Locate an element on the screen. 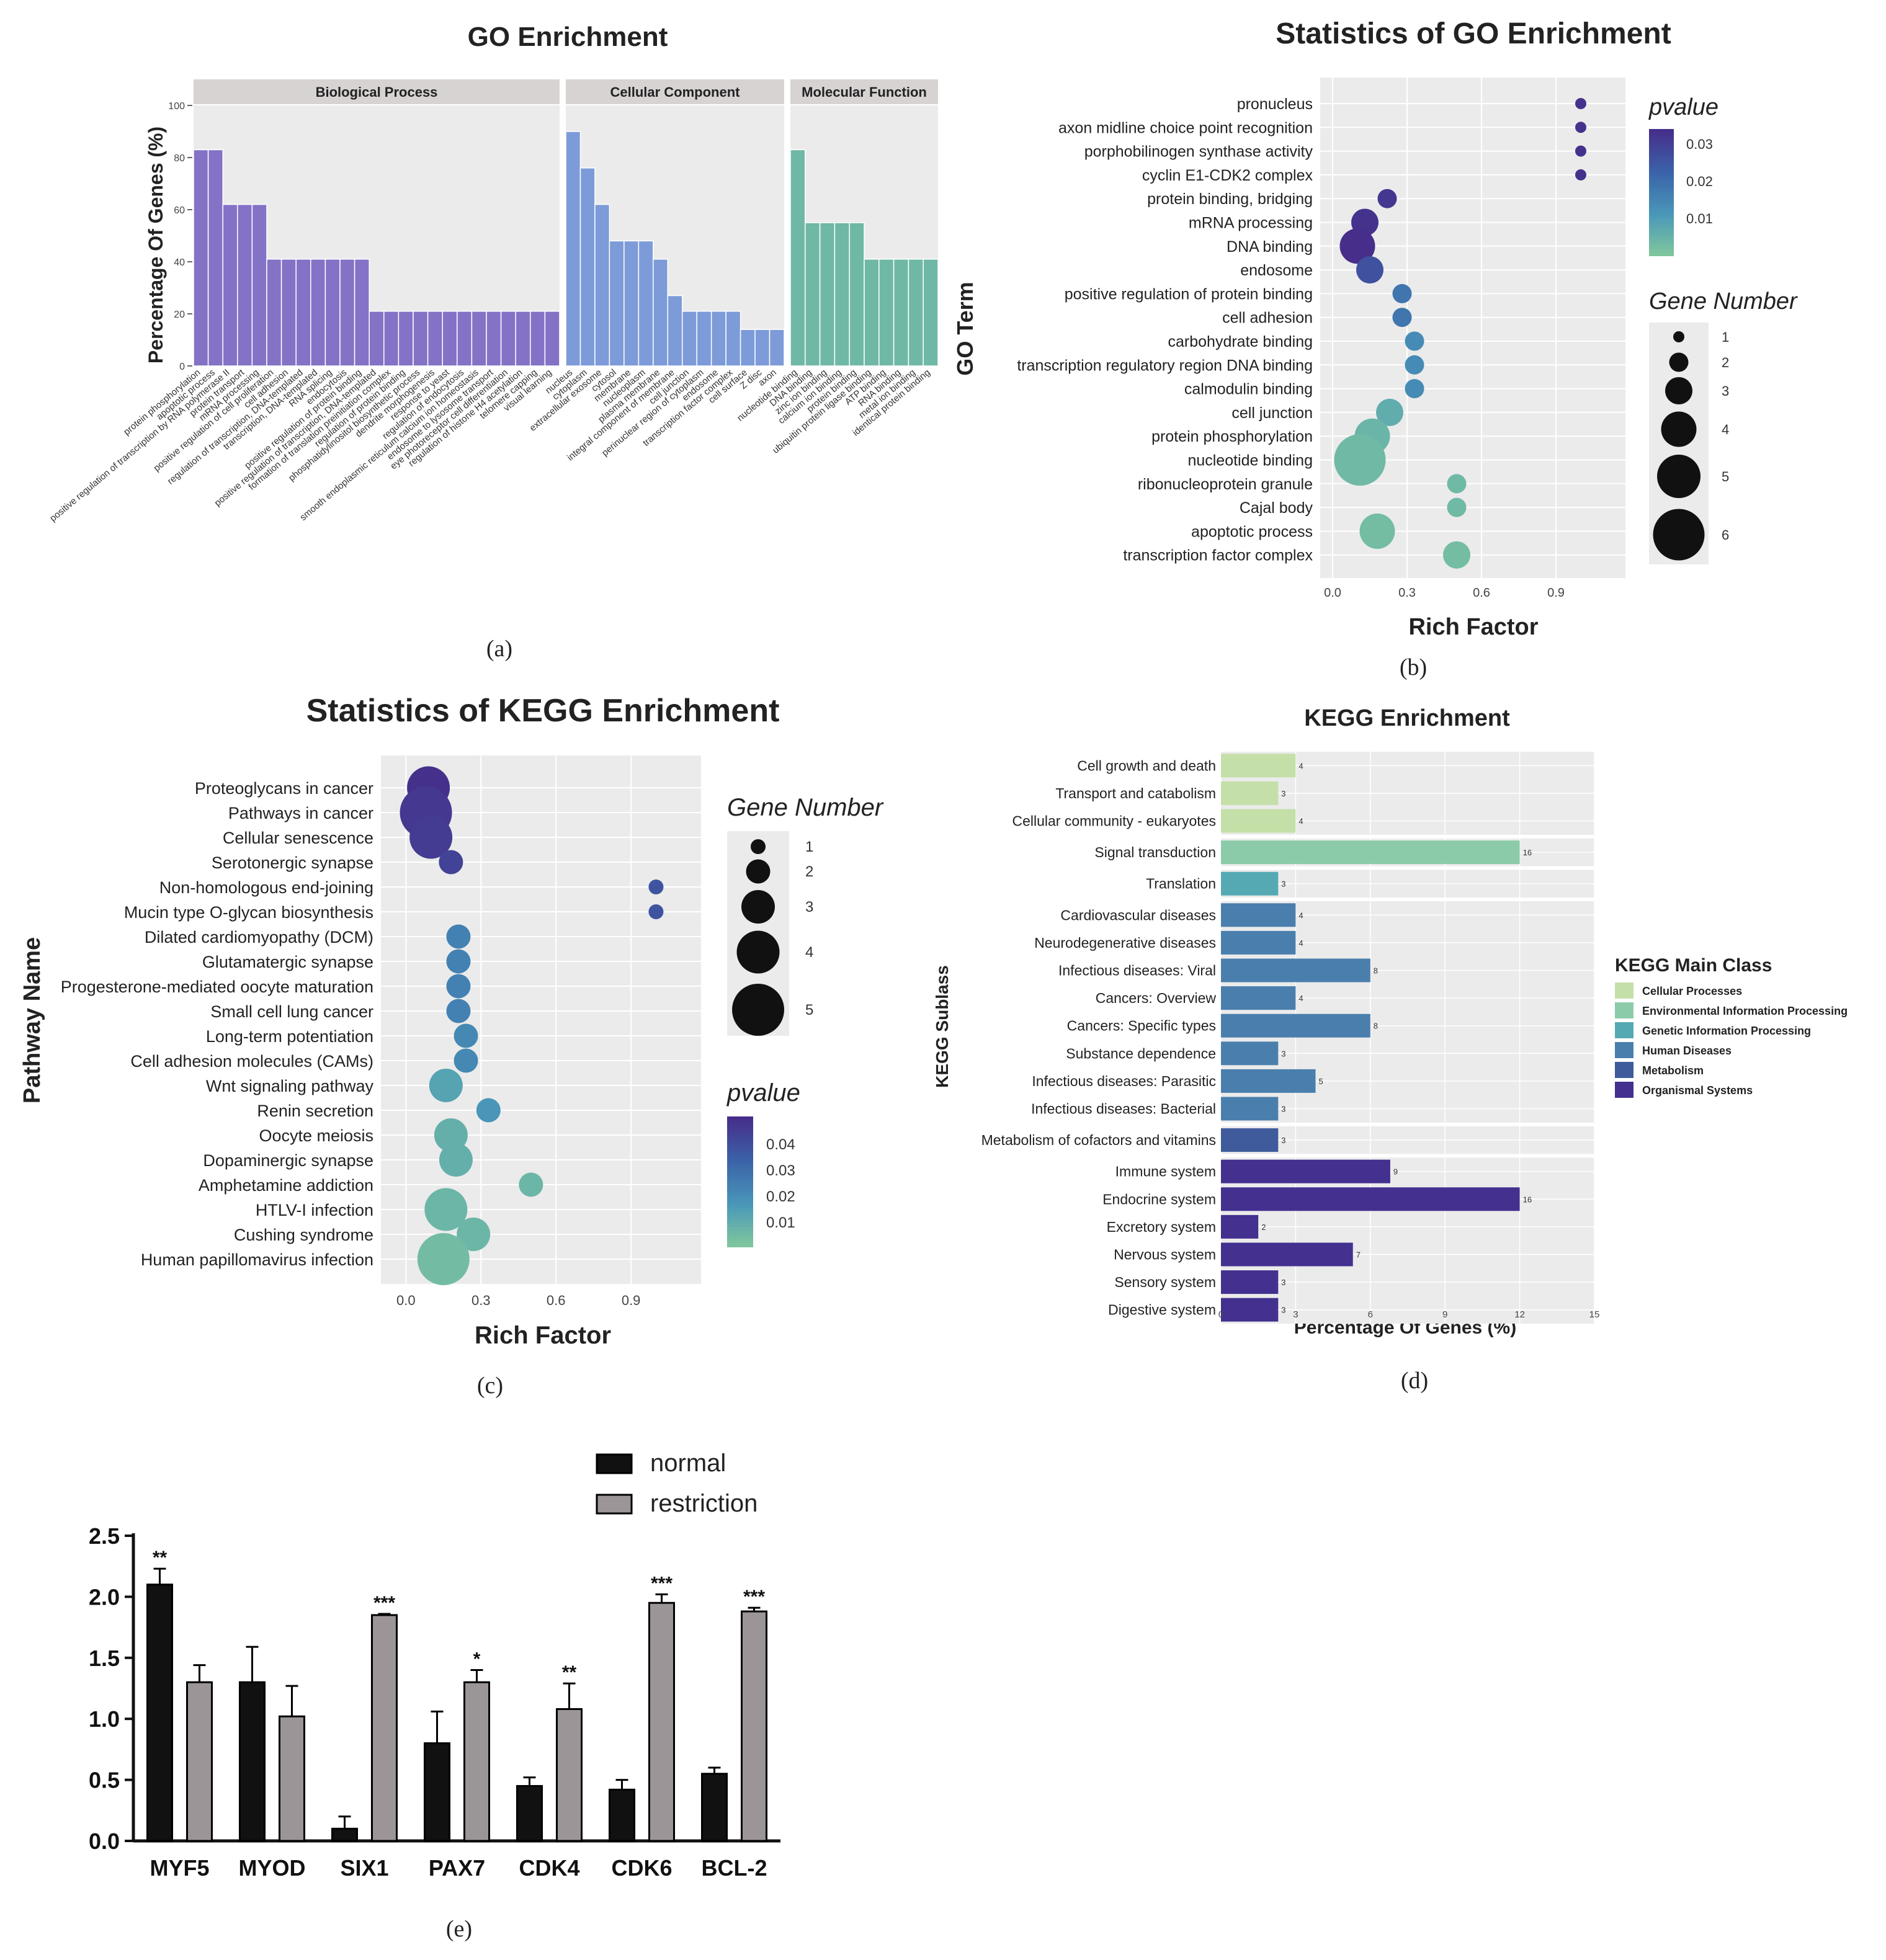  c-bubble-amphetamine-addiction is located at coordinates (531, 1184).